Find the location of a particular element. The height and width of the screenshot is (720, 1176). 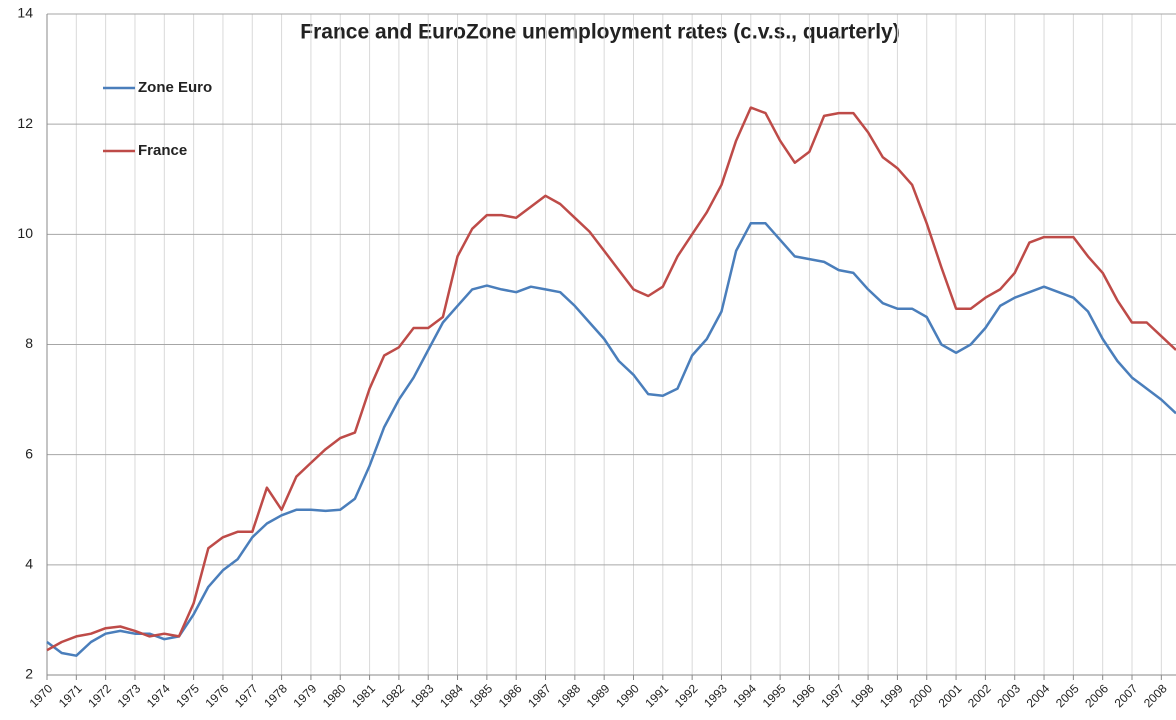

x-tick-label: 2005 is located at coordinates (1067, 695).